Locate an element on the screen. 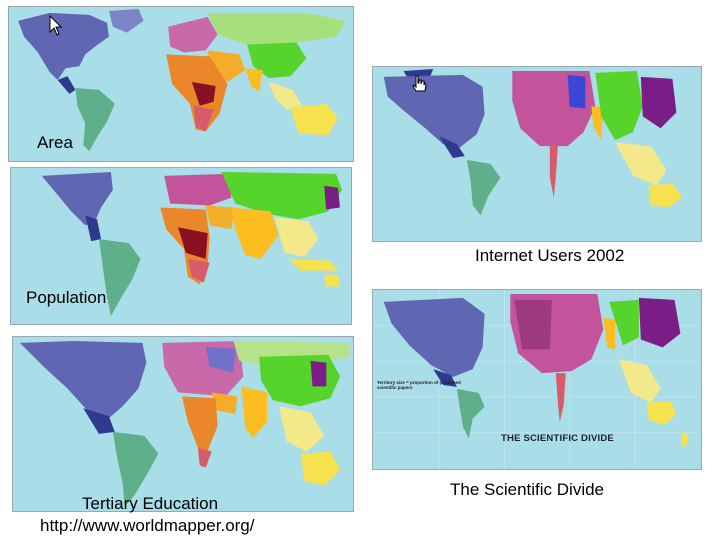 Image resolution: width=720 pixels, height=540 pixels. population-map-graphic is located at coordinates (191, 244).